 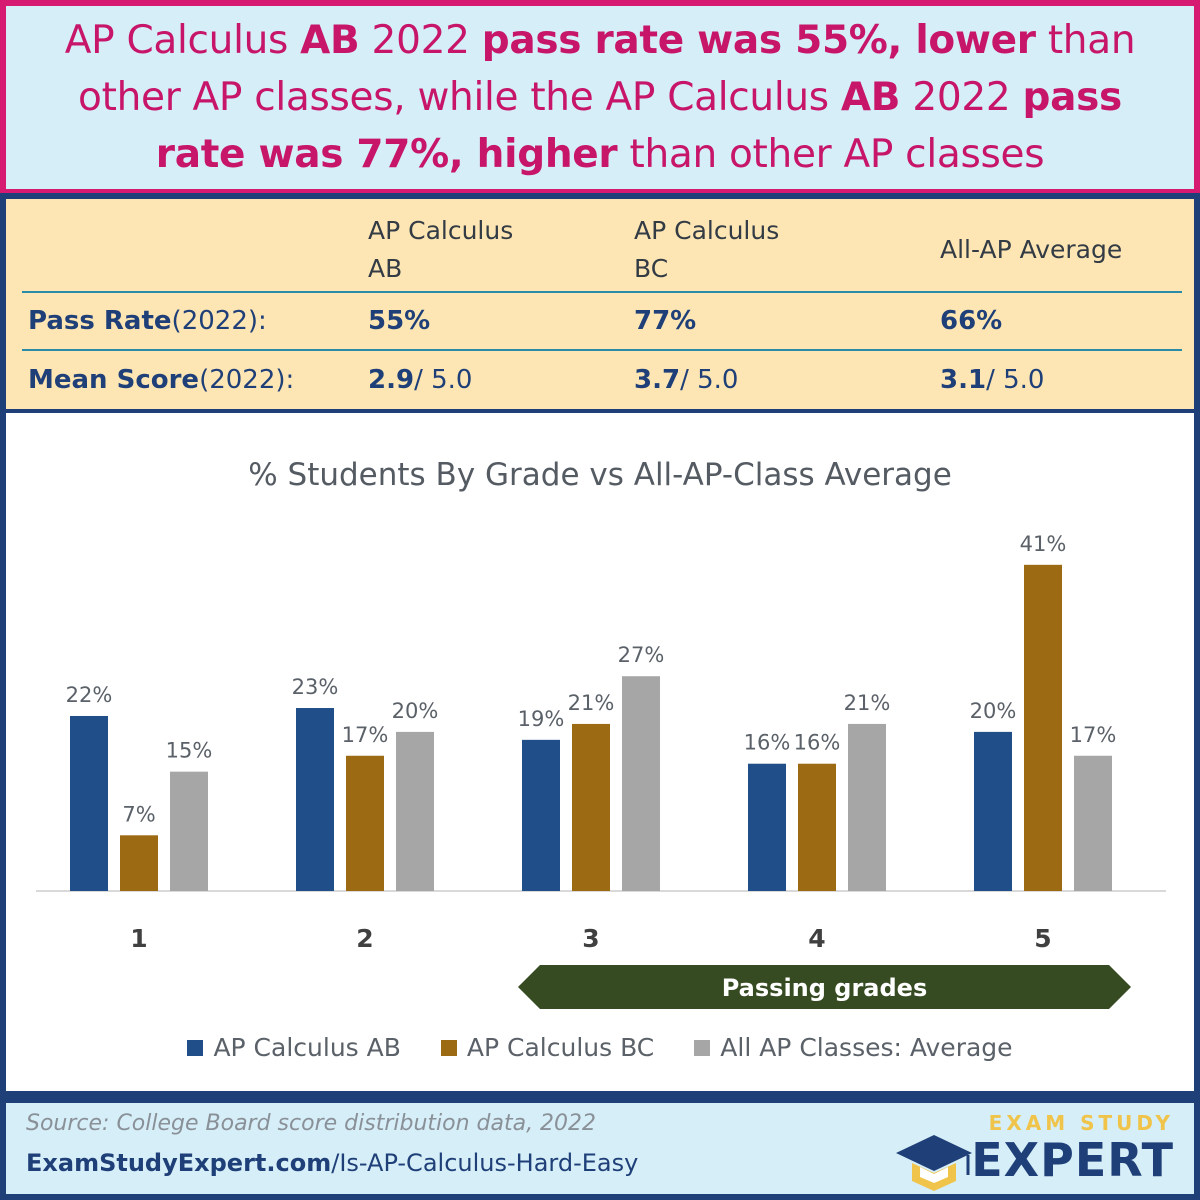 I want to click on mean-score-bc-value: 3.7, so click(x=657, y=380).